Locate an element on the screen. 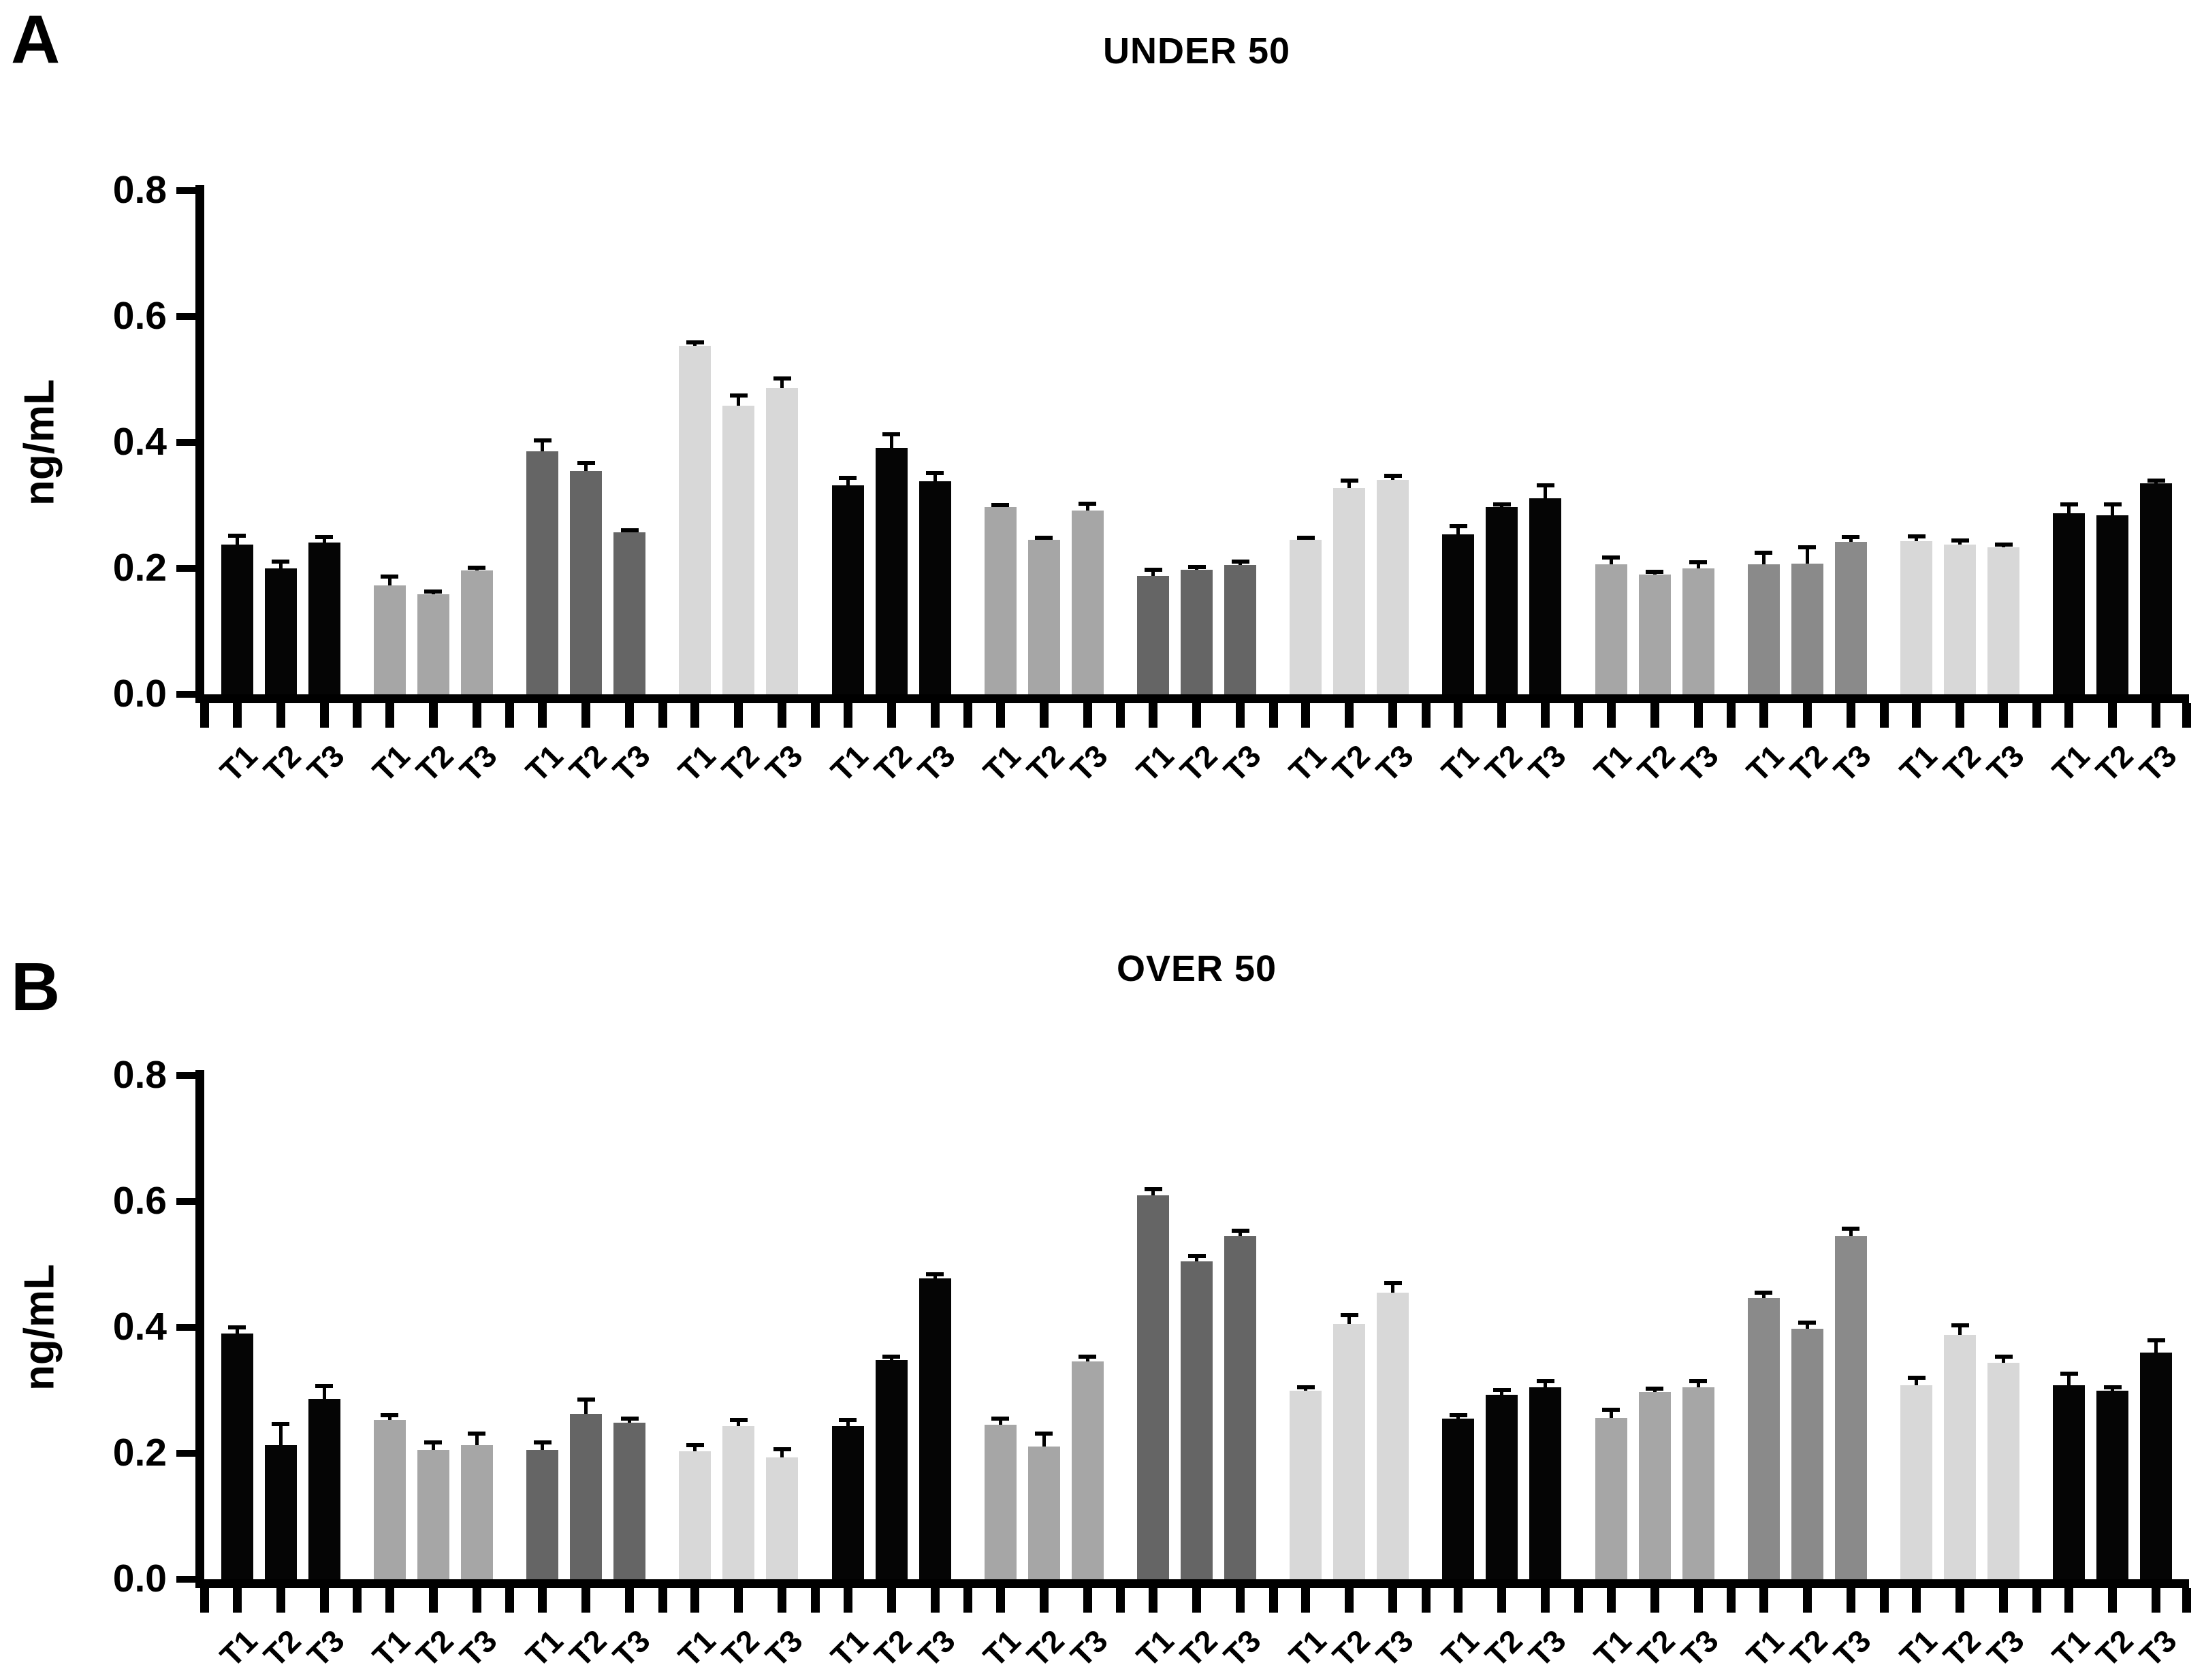  bar-t1-group13 is located at coordinates (2069, 1482).